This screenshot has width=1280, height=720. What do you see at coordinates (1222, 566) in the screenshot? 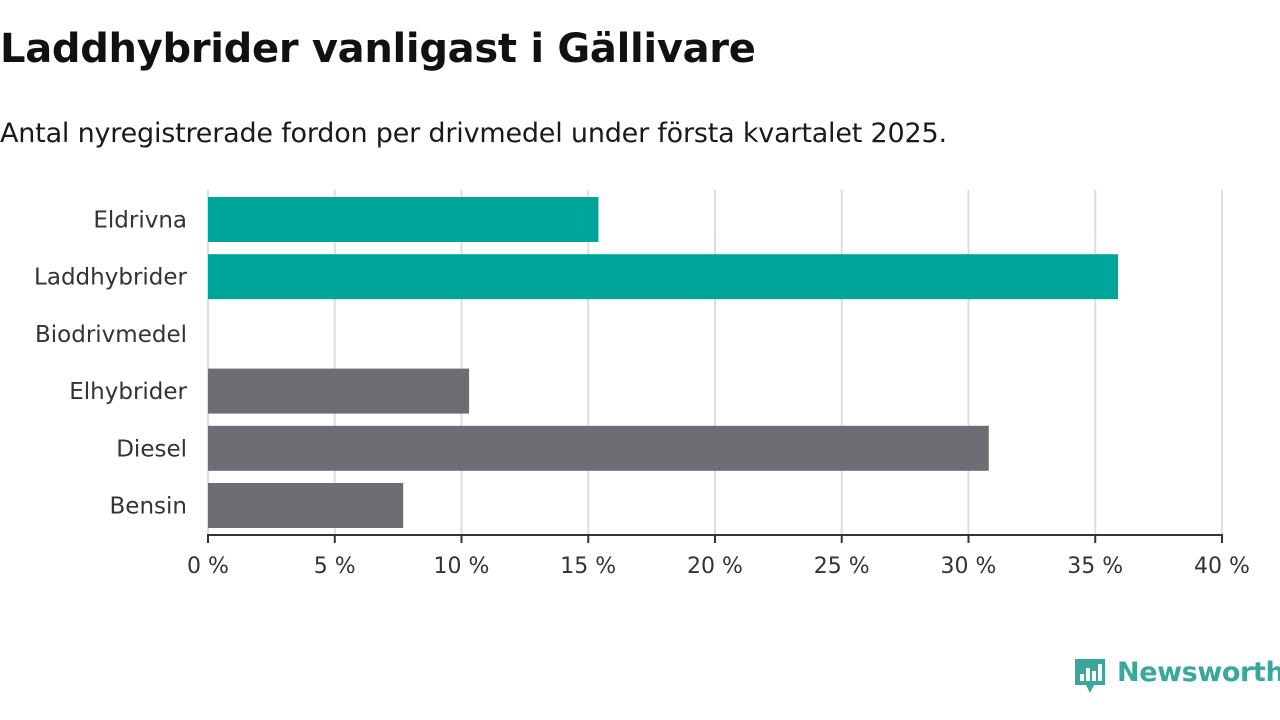
I see `tick-label-40: 40 %` at bounding box center [1222, 566].